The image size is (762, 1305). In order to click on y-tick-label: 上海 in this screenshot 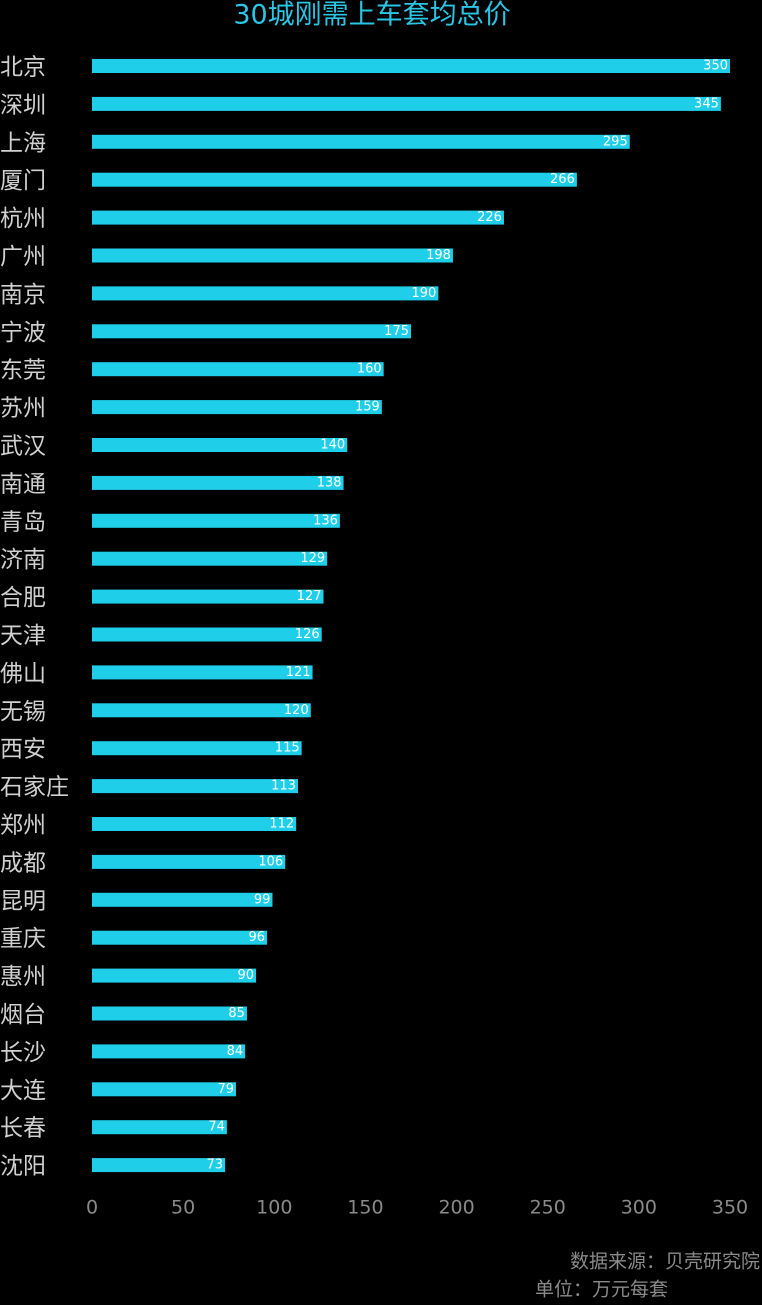, I will do `click(23, 143)`.